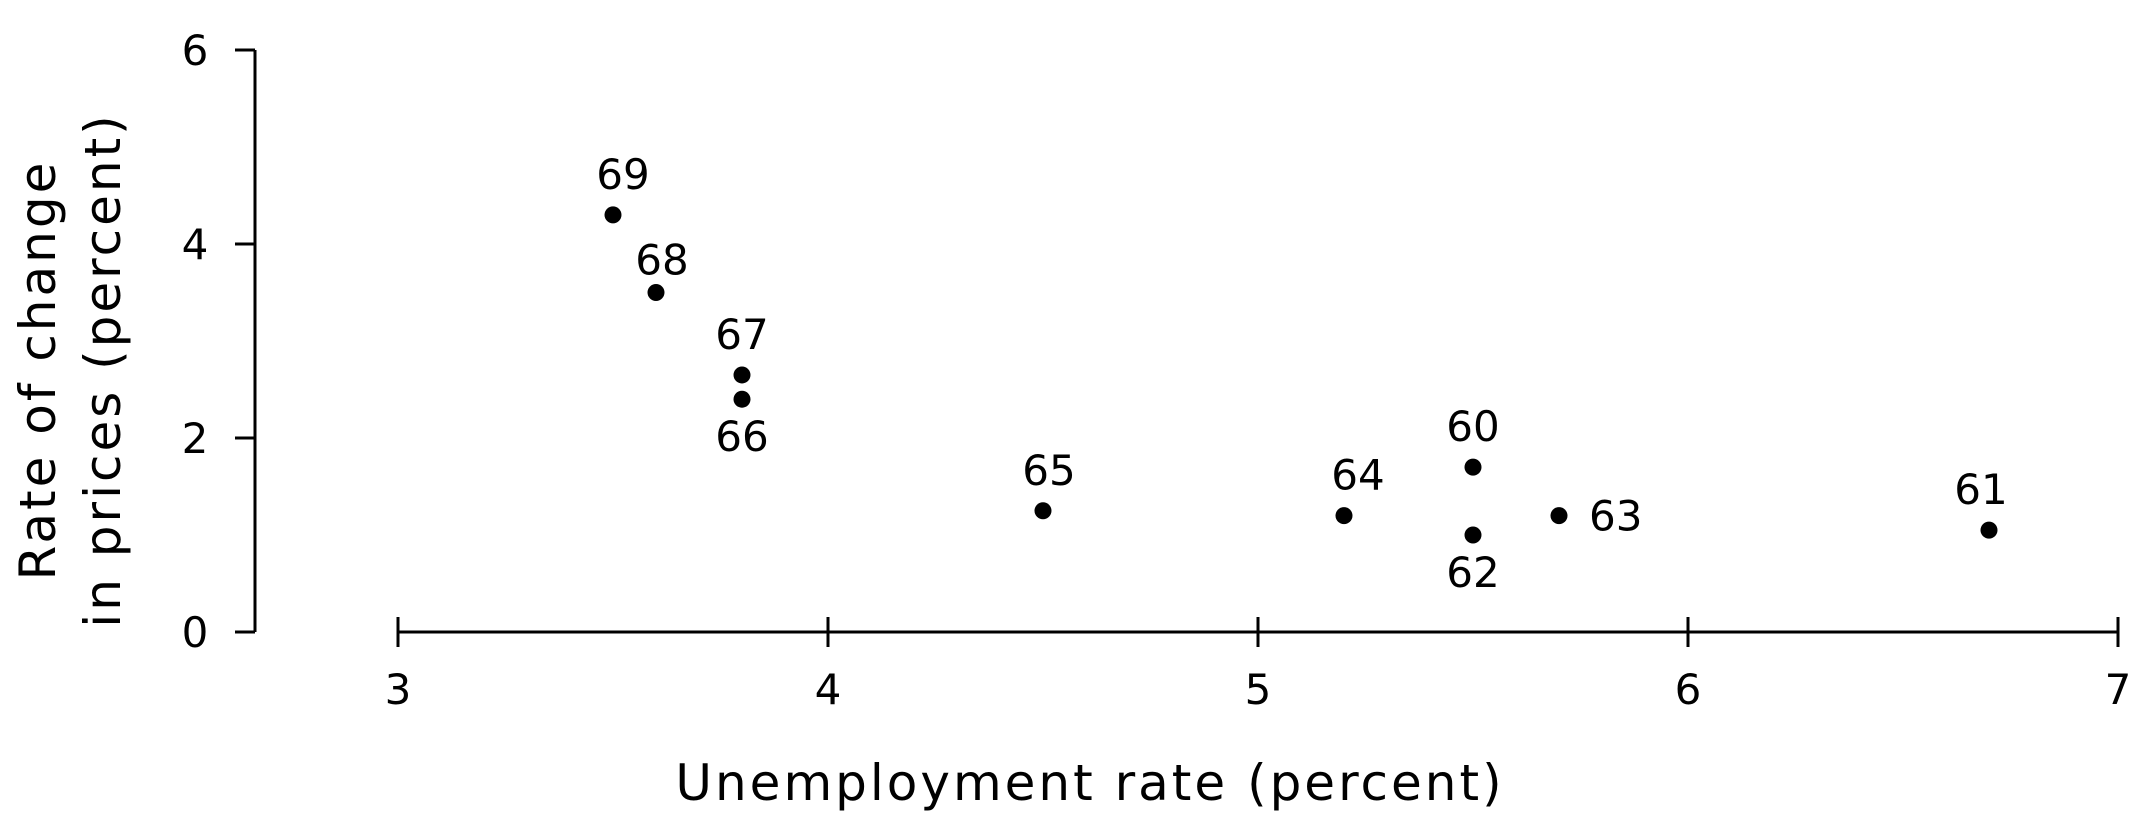 The image size is (2142, 825). I want to click on x-tick-label-5: 5, so click(1258, 689).